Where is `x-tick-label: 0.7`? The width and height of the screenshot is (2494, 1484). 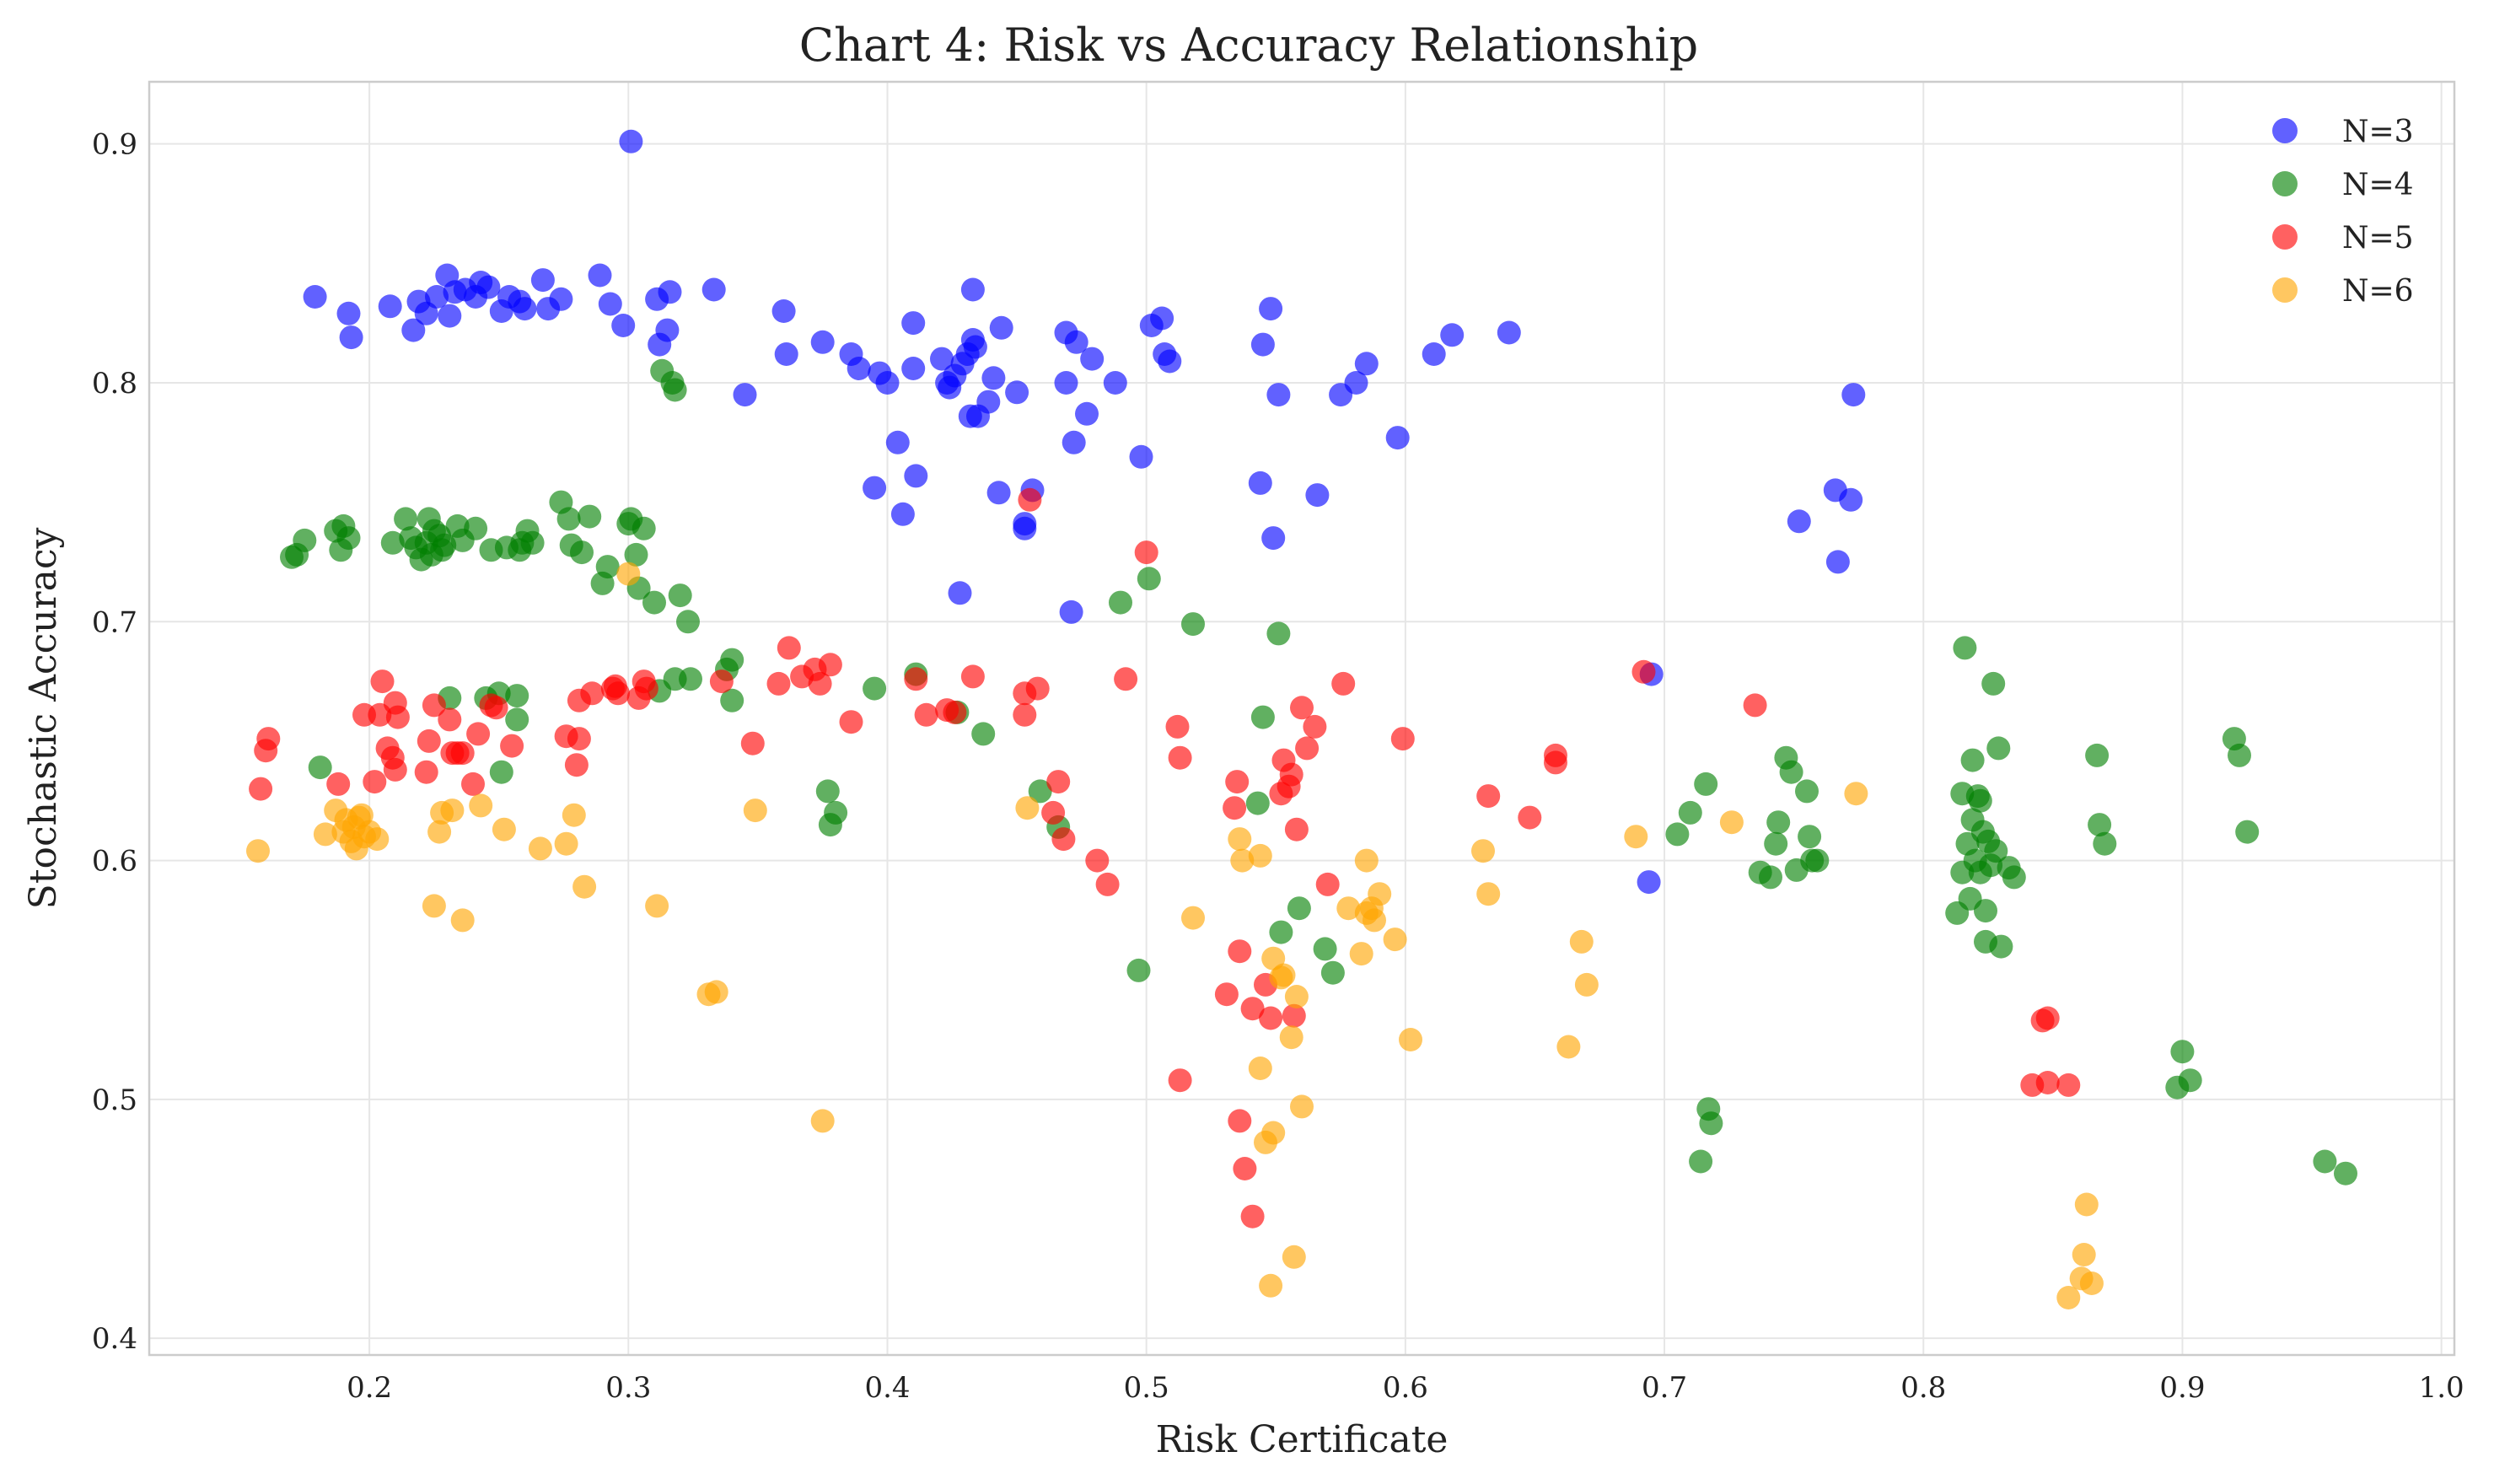 x-tick-label: 0.7 is located at coordinates (1664, 1388).